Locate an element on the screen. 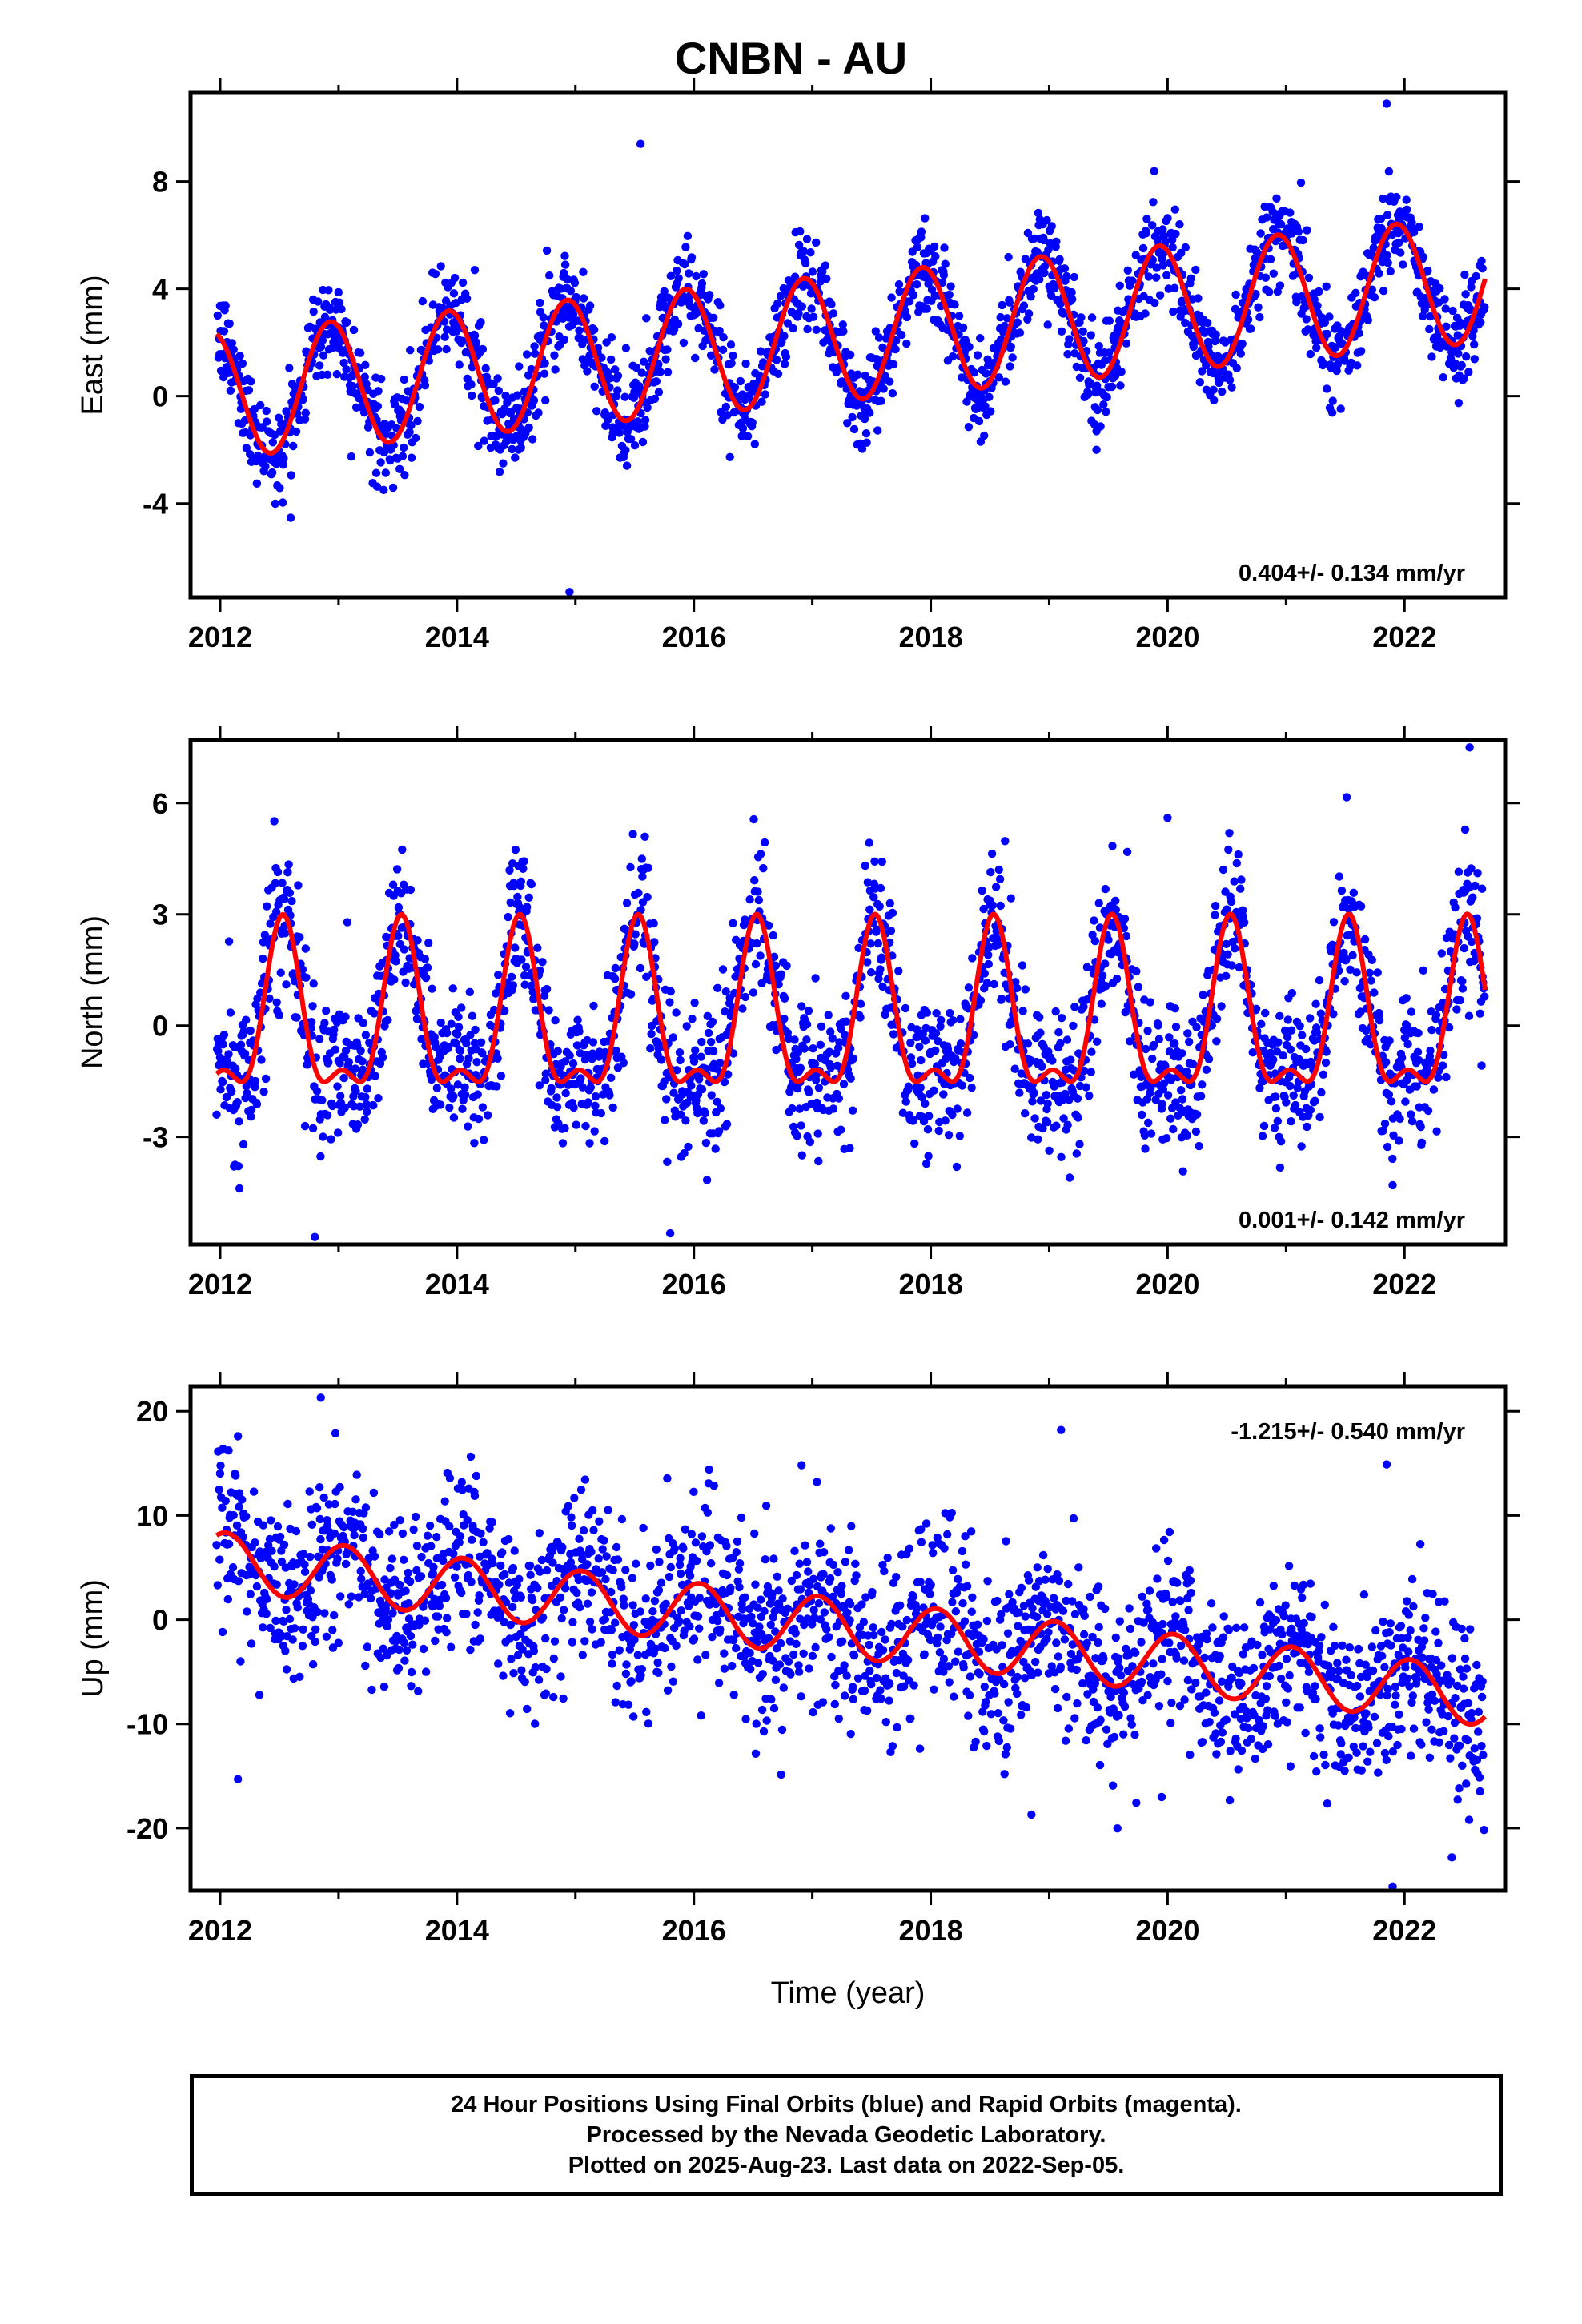 The height and width of the screenshot is (2324, 1582). y-tick-label: 6 is located at coordinates (160, 803).